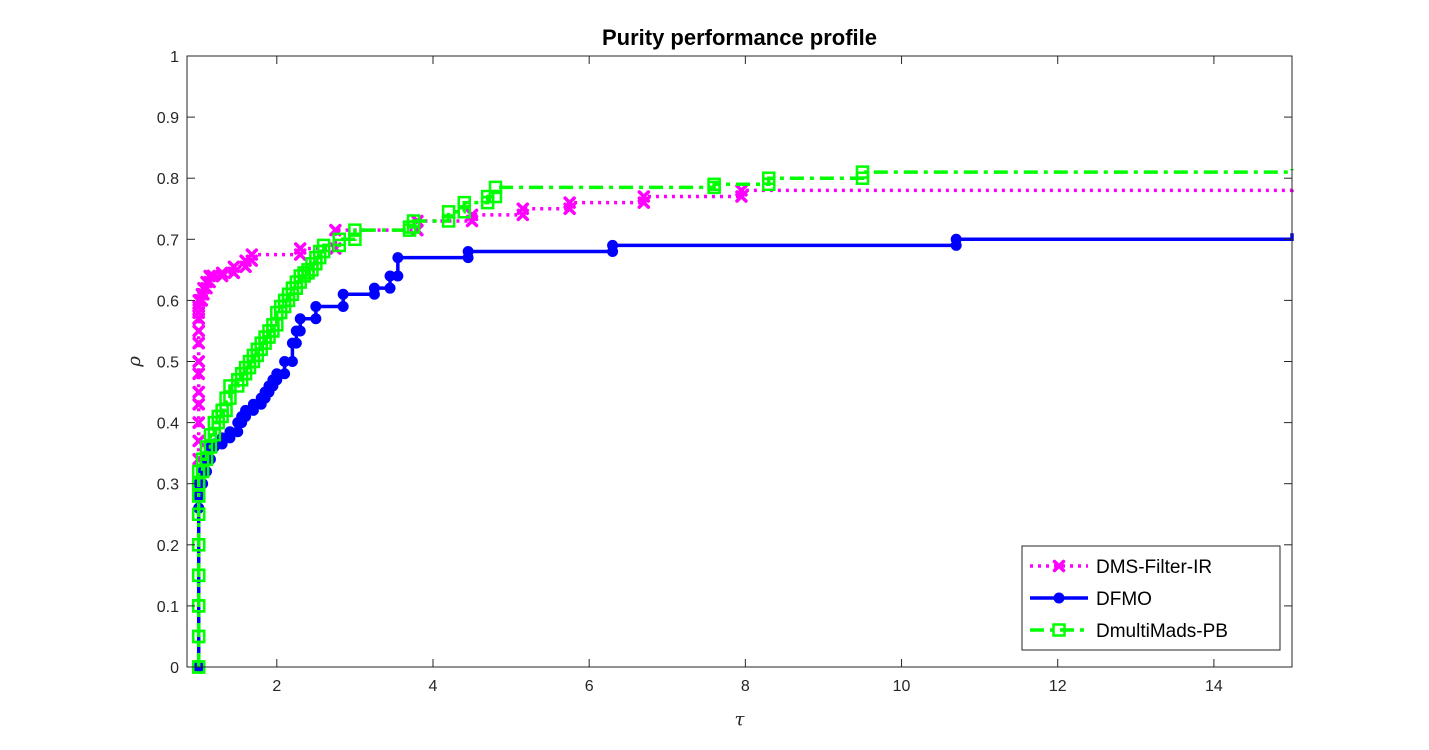  Describe the element at coordinates (168, 179) in the screenshot. I see `y-tick-label: 0.8` at that location.